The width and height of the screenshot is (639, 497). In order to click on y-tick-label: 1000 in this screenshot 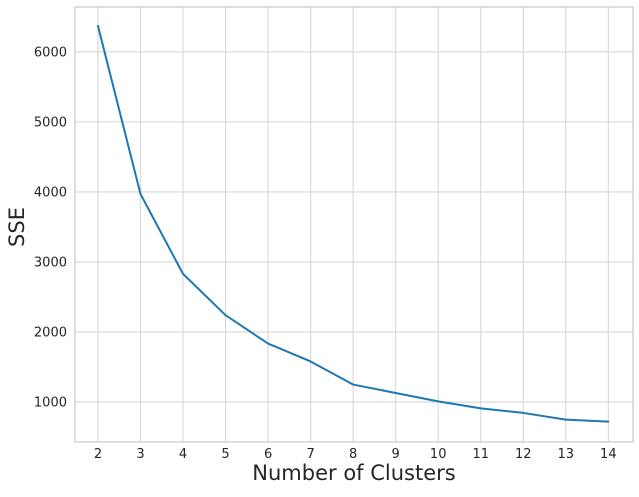, I will do `click(50, 403)`.